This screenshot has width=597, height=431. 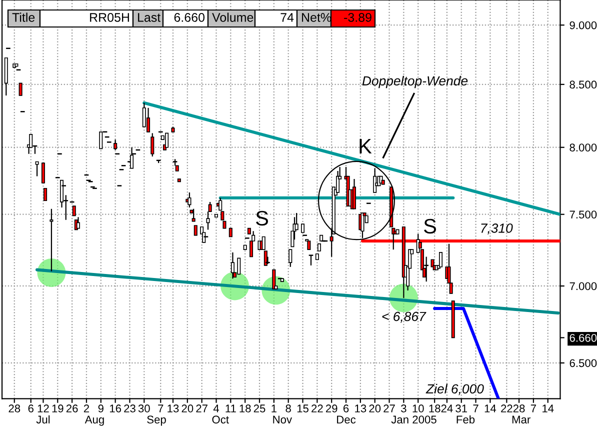 What do you see at coordinates (403, 408) in the screenshot?
I see `x-tick-label: 3` at bounding box center [403, 408].